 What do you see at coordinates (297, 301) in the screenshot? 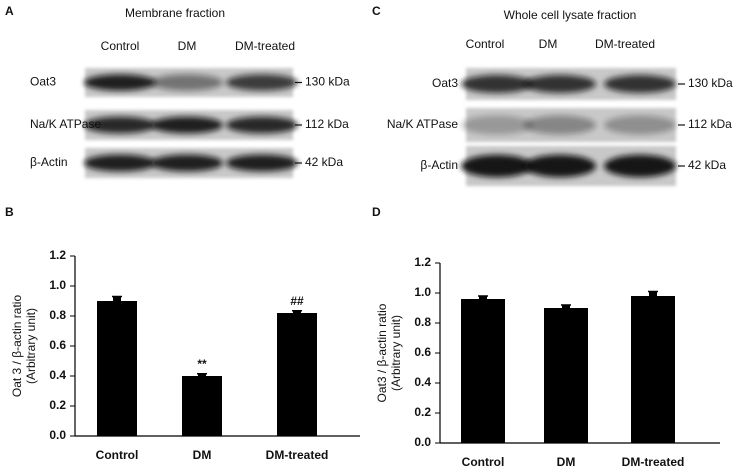
I see `significance-label: ##` at bounding box center [297, 301].